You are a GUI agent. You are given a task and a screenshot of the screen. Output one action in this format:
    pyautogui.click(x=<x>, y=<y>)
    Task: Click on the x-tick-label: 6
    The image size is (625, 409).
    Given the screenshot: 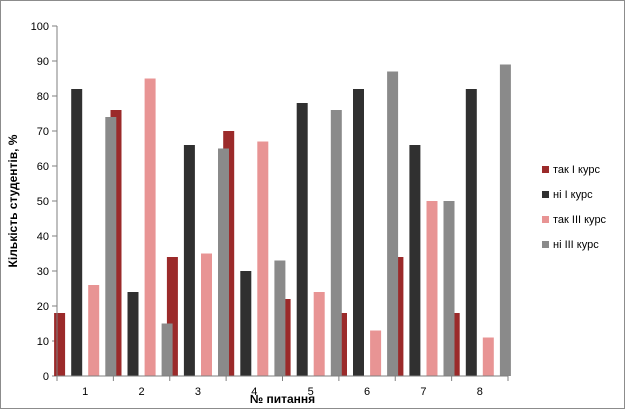 What is the action you would take?
    pyautogui.click(x=367, y=392)
    